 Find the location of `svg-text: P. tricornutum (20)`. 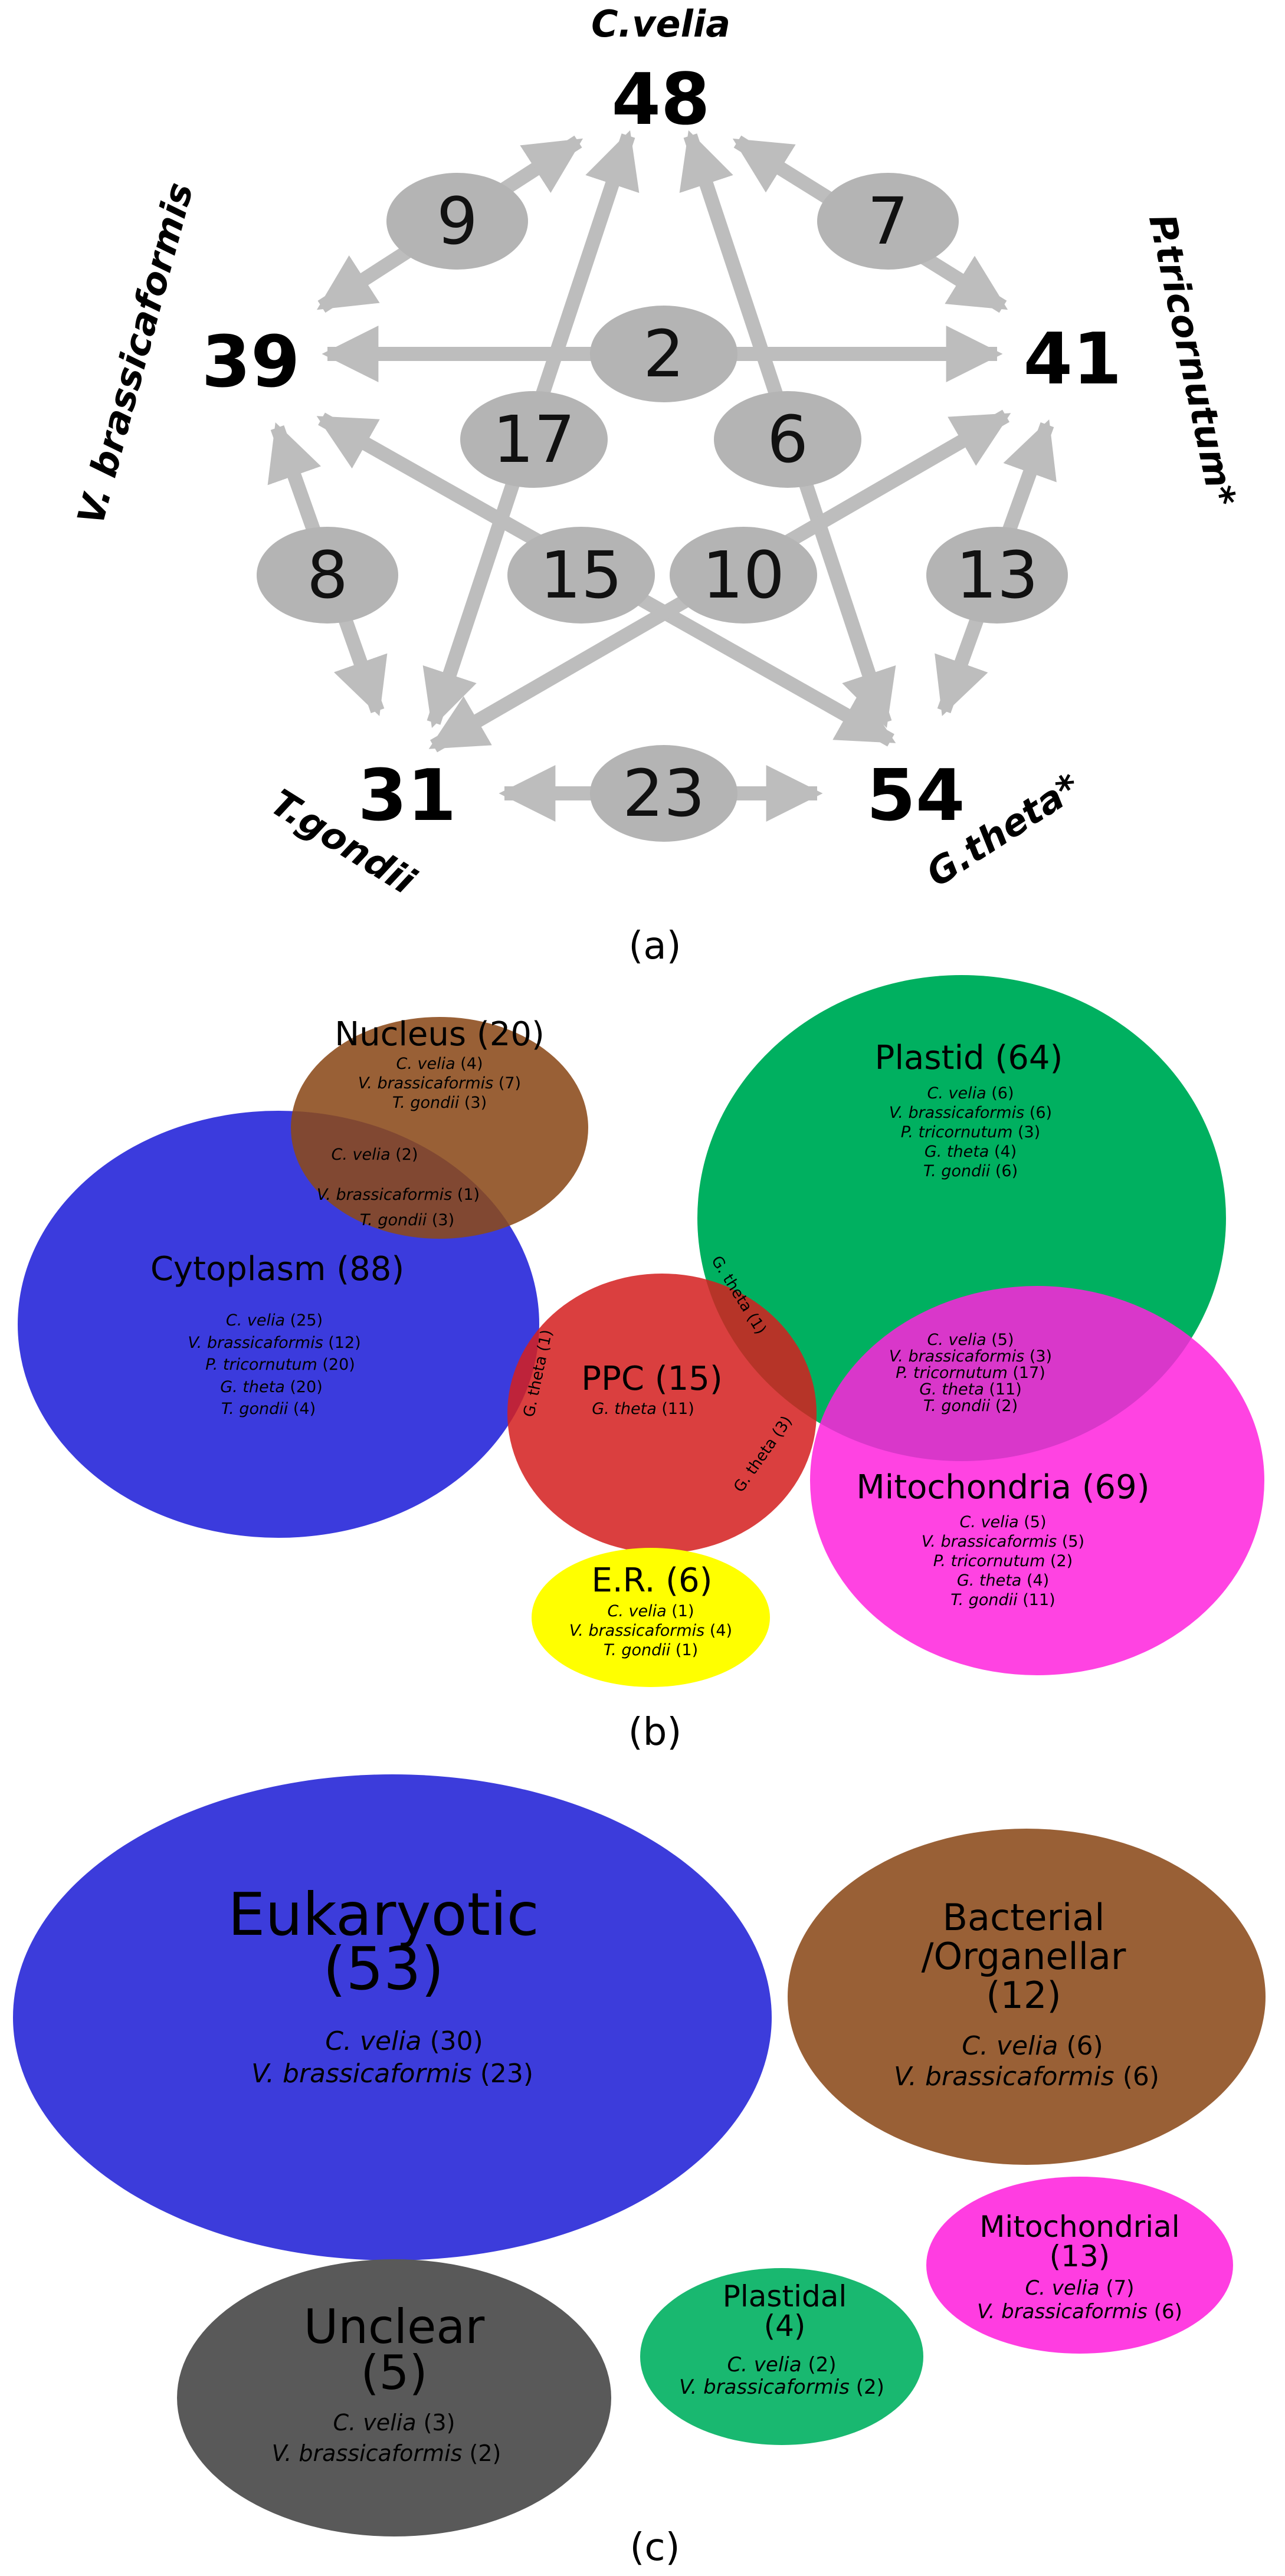

svg-text: P. tricornutum (20) is located at coordinates (280, 1365).